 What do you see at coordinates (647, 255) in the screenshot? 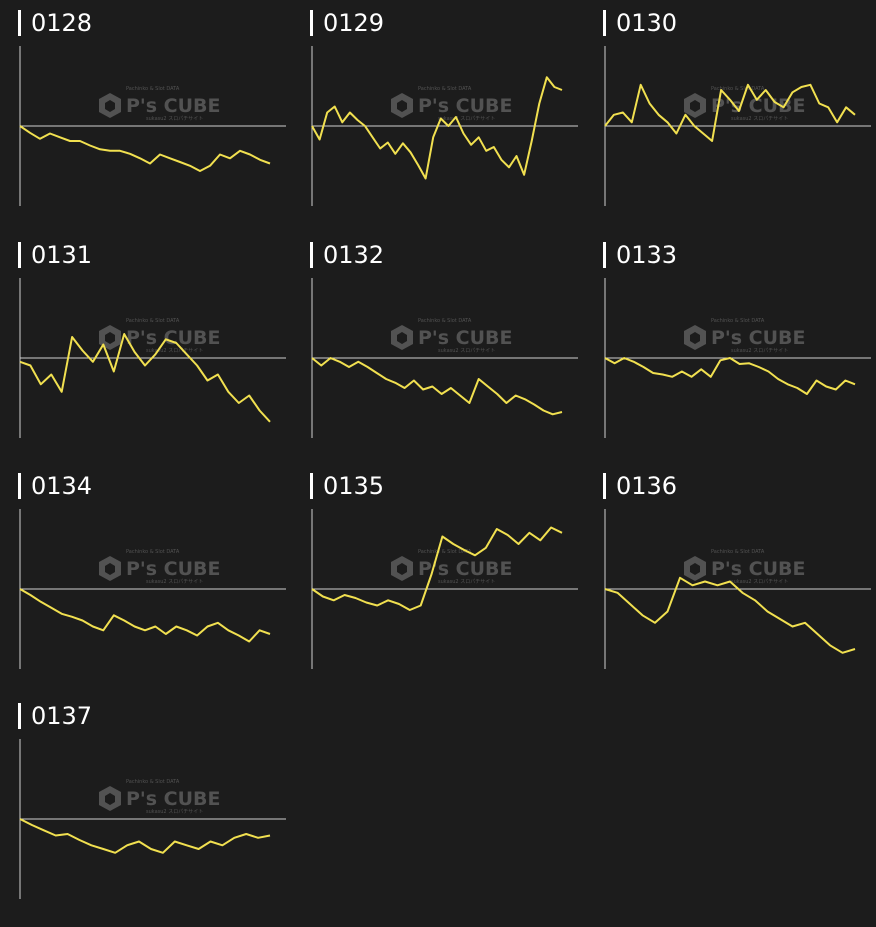
I see `chart-title: 0133` at bounding box center [647, 255].